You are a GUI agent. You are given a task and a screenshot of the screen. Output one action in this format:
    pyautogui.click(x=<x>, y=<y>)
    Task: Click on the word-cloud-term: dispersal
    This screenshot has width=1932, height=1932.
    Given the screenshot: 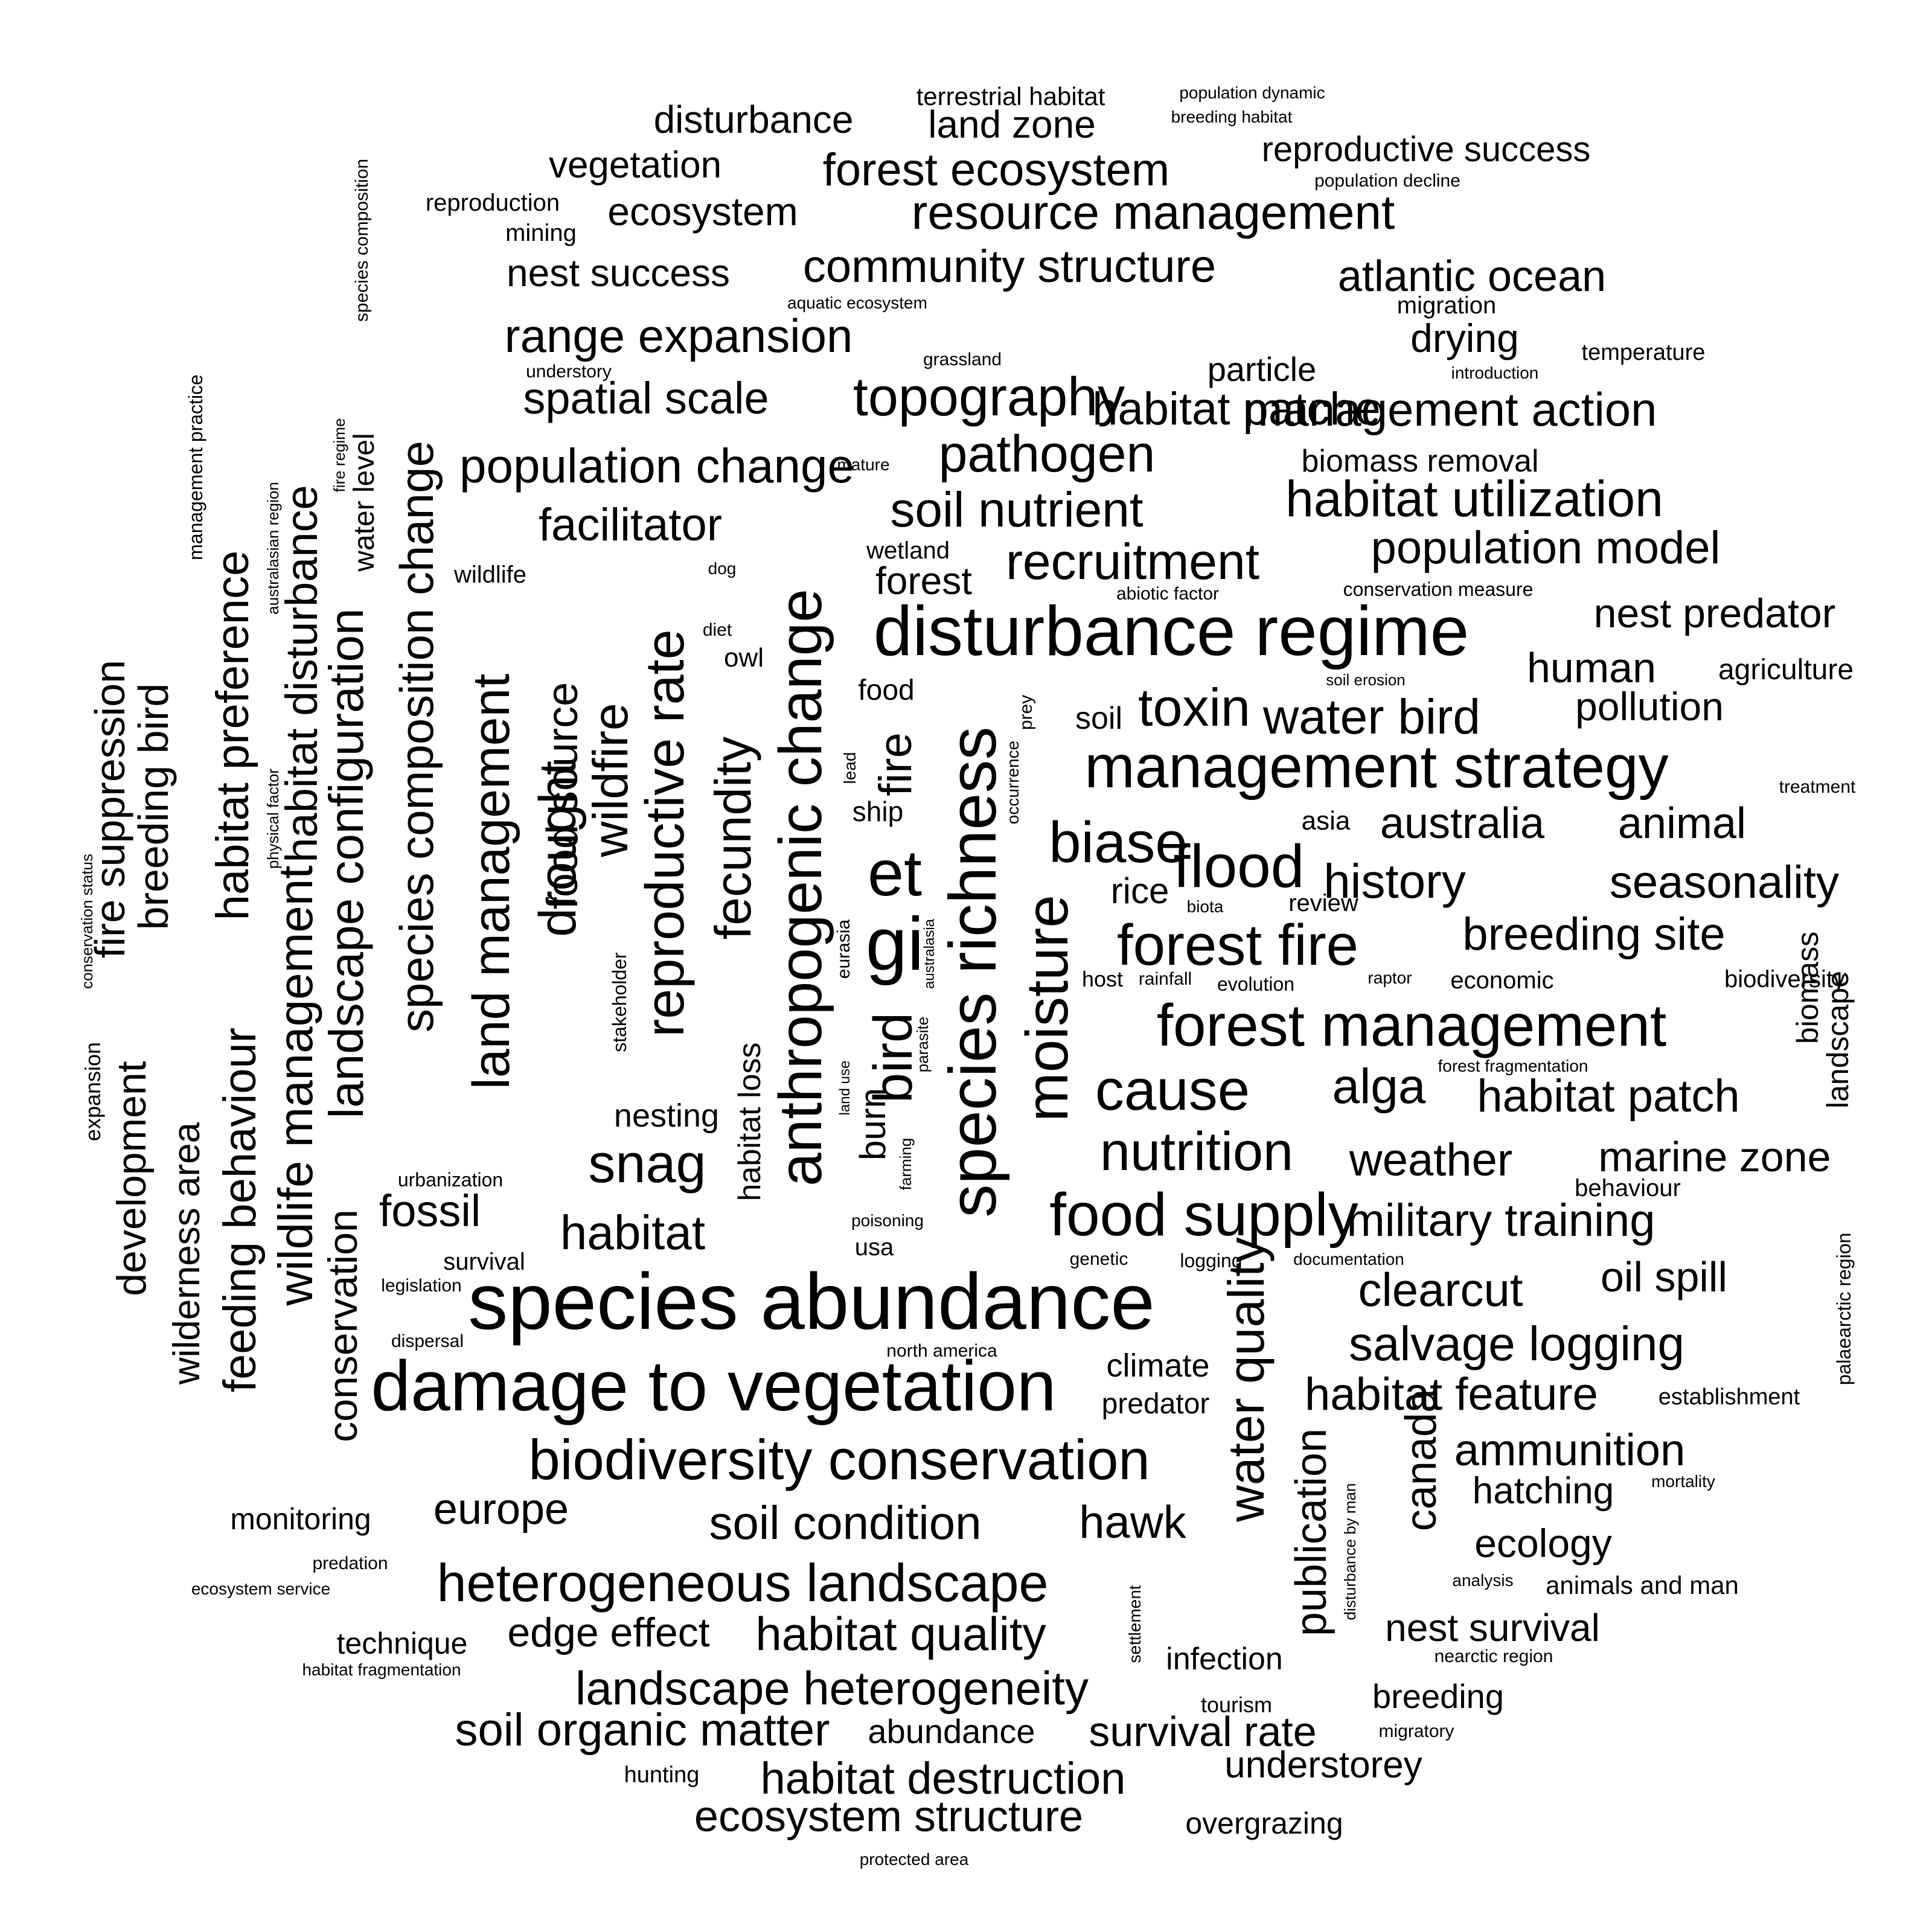 What is the action you would take?
    pyautogui.click(x=428, y=1341)
    